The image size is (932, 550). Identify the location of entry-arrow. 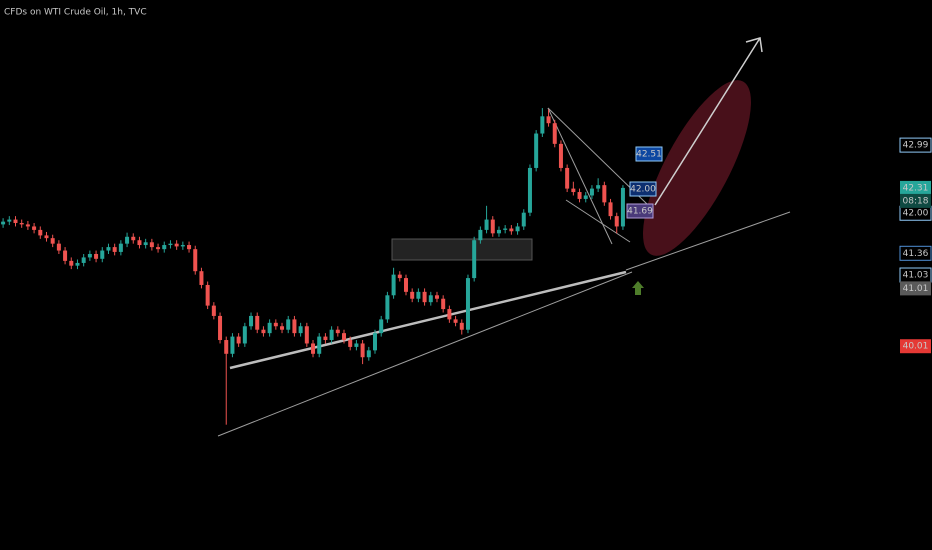
(638, 288).